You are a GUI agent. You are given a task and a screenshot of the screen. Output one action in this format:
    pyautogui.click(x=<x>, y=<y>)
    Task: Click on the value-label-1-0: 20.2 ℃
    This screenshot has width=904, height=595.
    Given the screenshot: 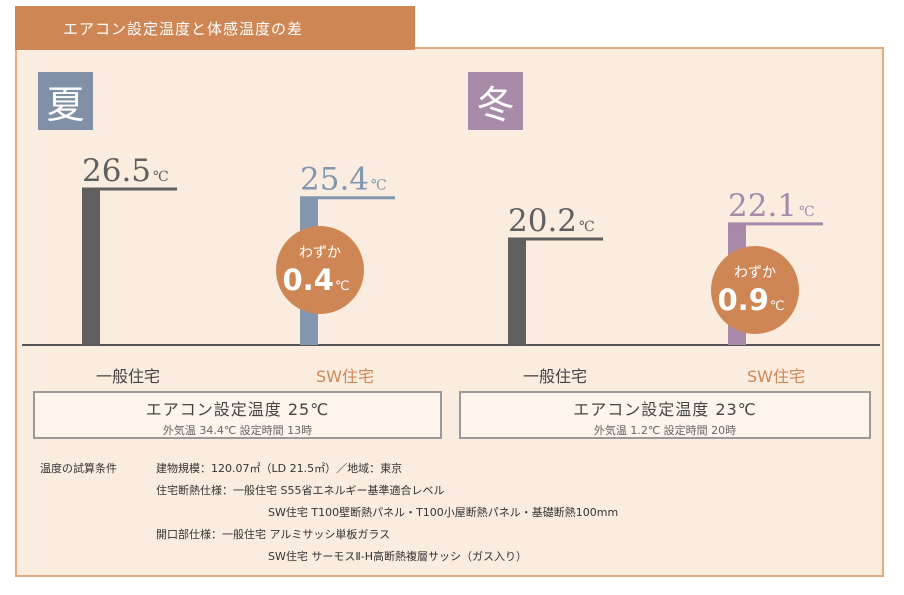 What is the action you would take?
    pyautogui.click(x=551, y=221)
    